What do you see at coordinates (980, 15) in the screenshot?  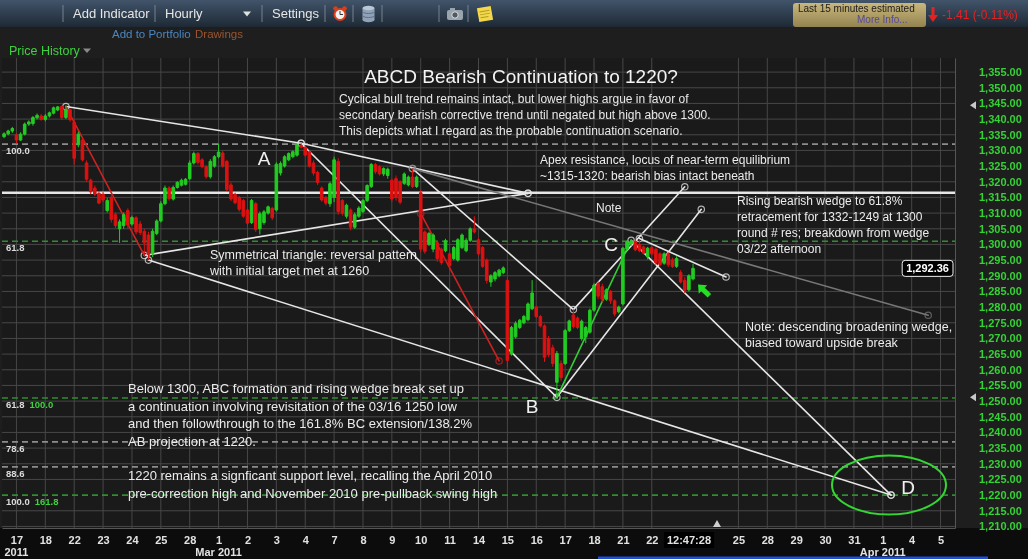 I see `text: -1.41 (-0.11%)` at bounding box center [980, 15].